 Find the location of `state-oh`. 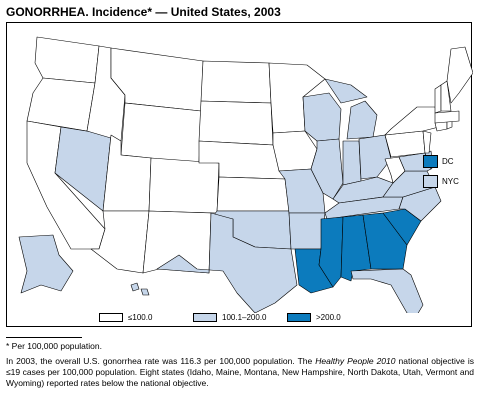

state-oh is located at coordinates (375, 157).